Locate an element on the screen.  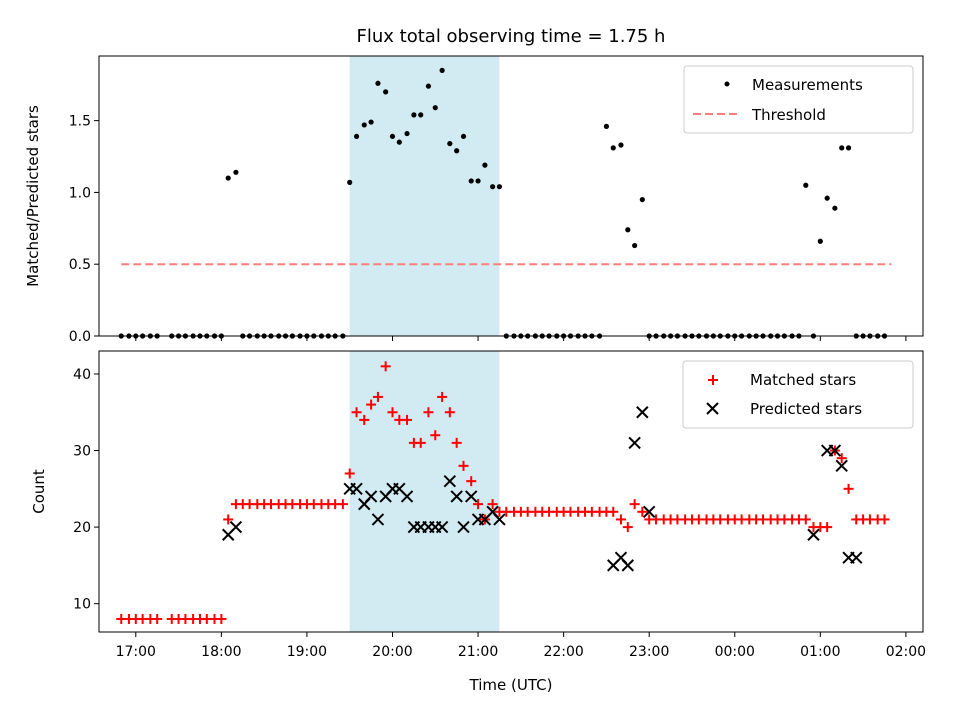
bottom-y-tick-label: 30 is located at coordinates (82, 452).